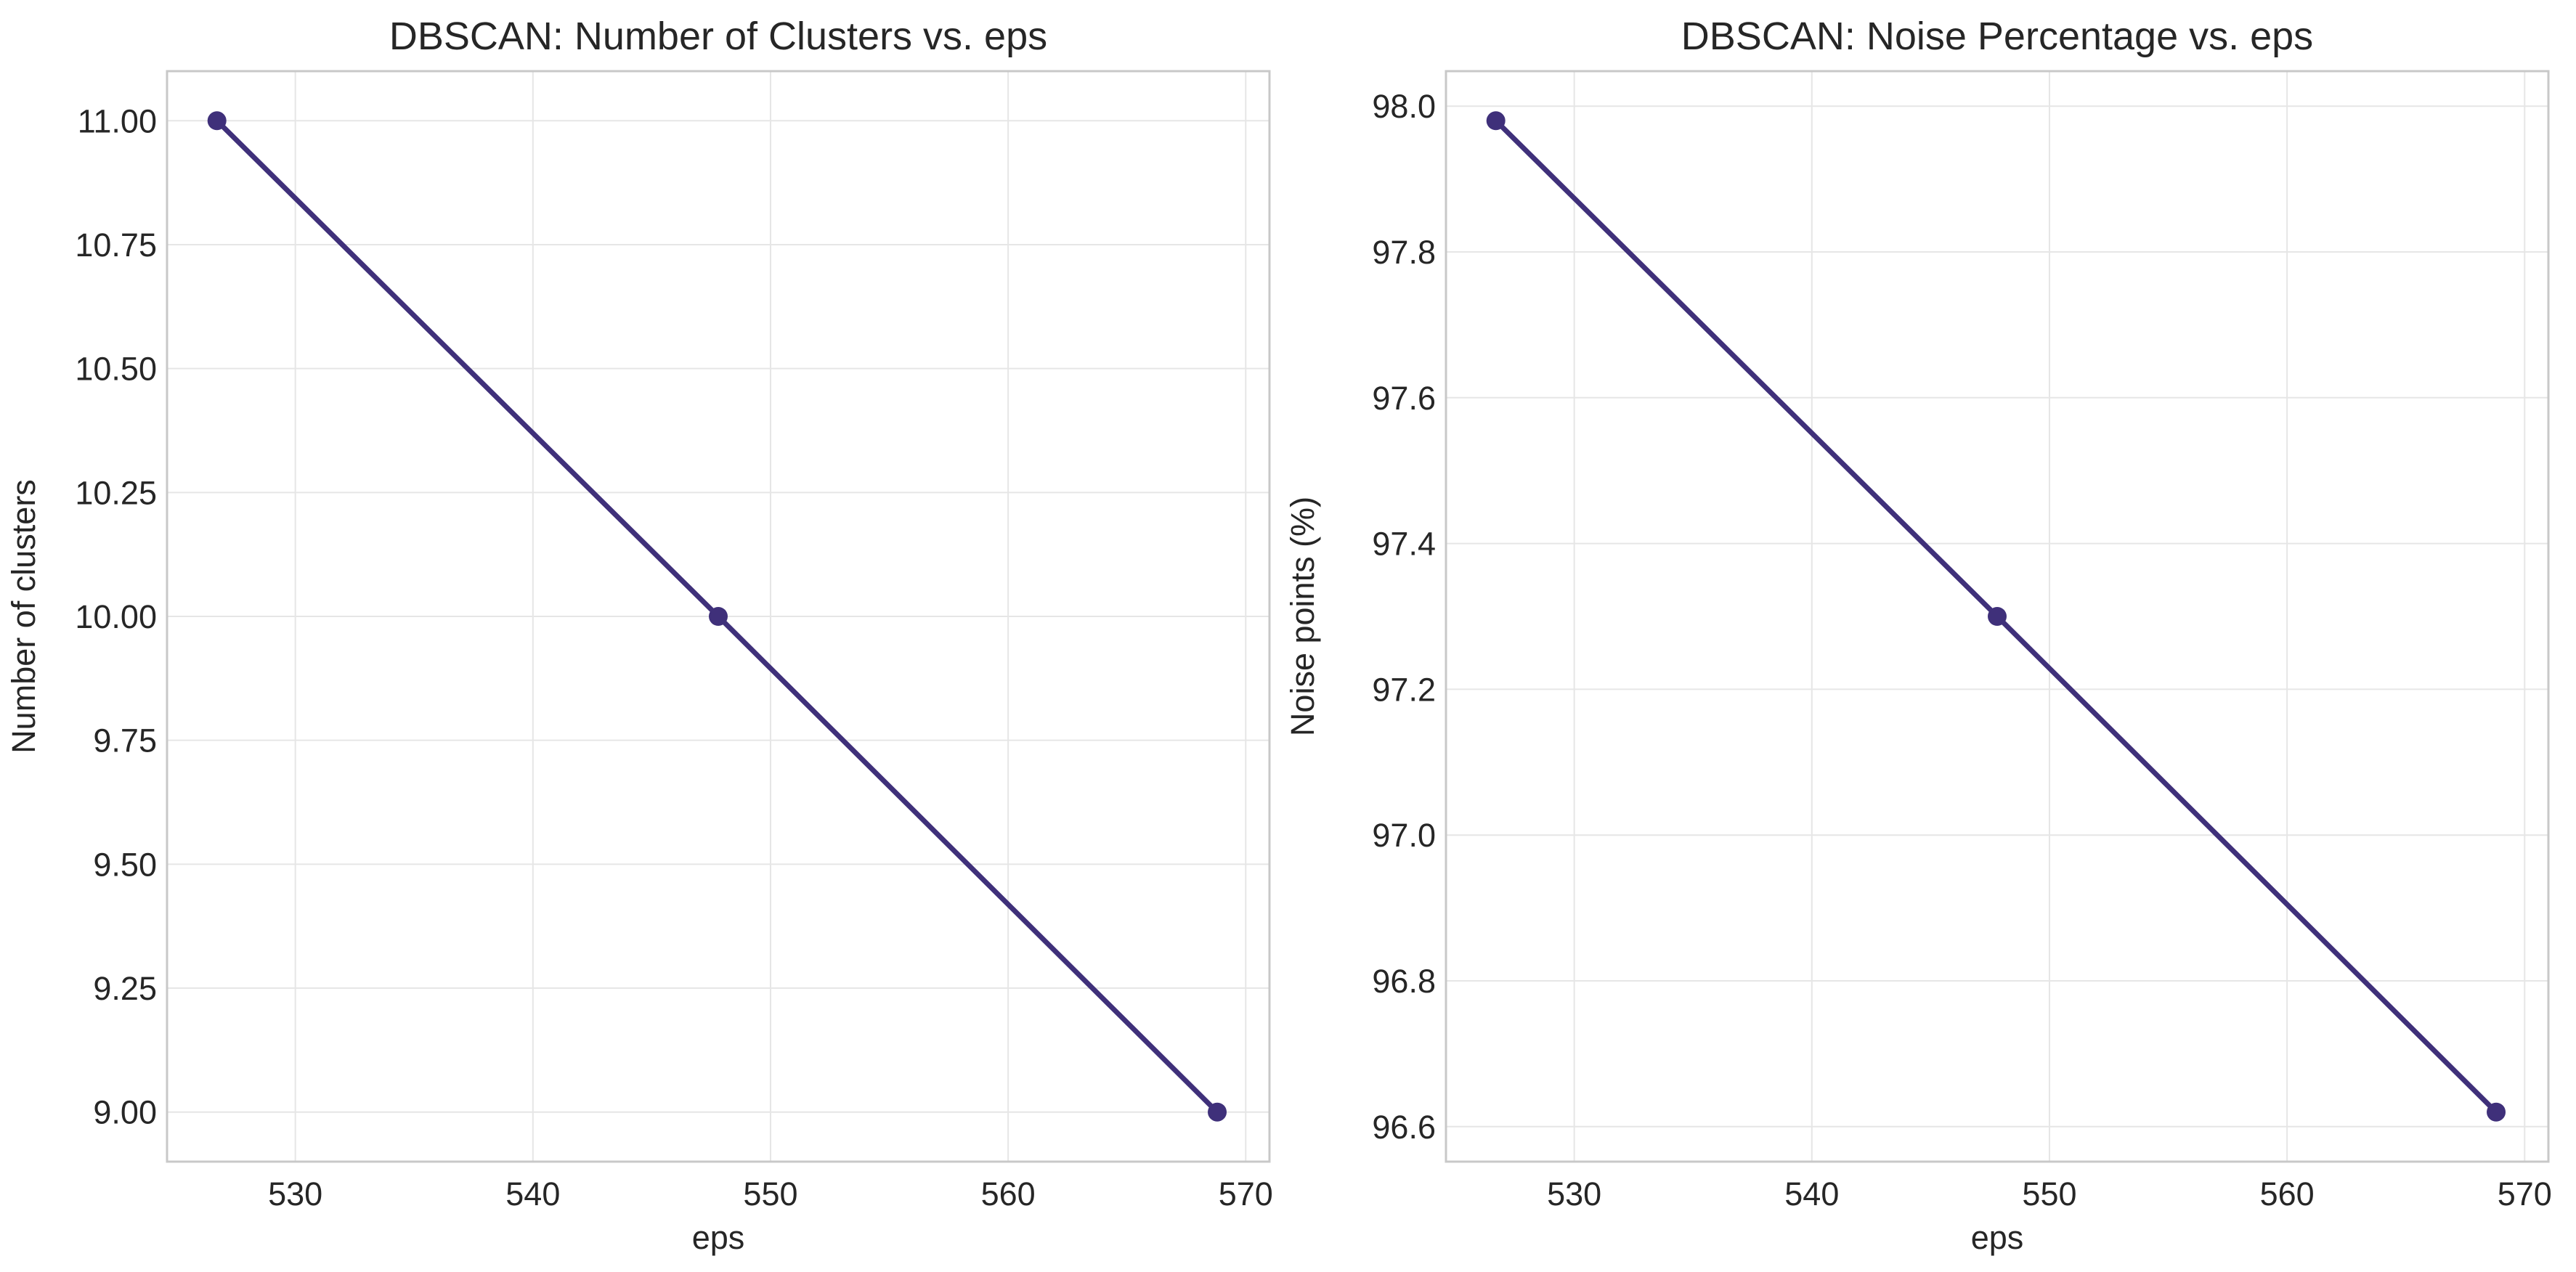 This screenshot has width=2576, height=1272. I want to click on chart-title: DBSCAN: Number of Clusters vs. eps, so click(718, 36).